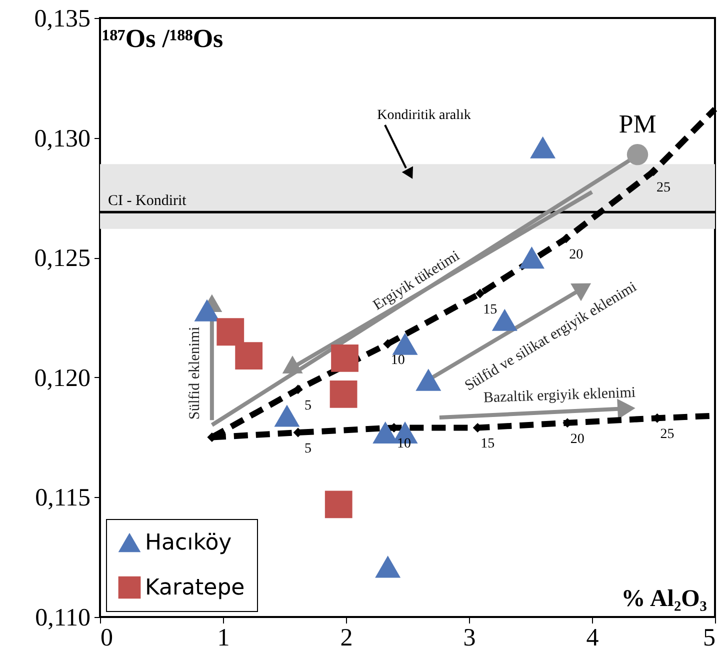 The image size is (728, 656). What do you see at coordinates (424, 115) in the screenshot?
I see `band-label: Kondiritik aralık` at bounding box center [424, 115].